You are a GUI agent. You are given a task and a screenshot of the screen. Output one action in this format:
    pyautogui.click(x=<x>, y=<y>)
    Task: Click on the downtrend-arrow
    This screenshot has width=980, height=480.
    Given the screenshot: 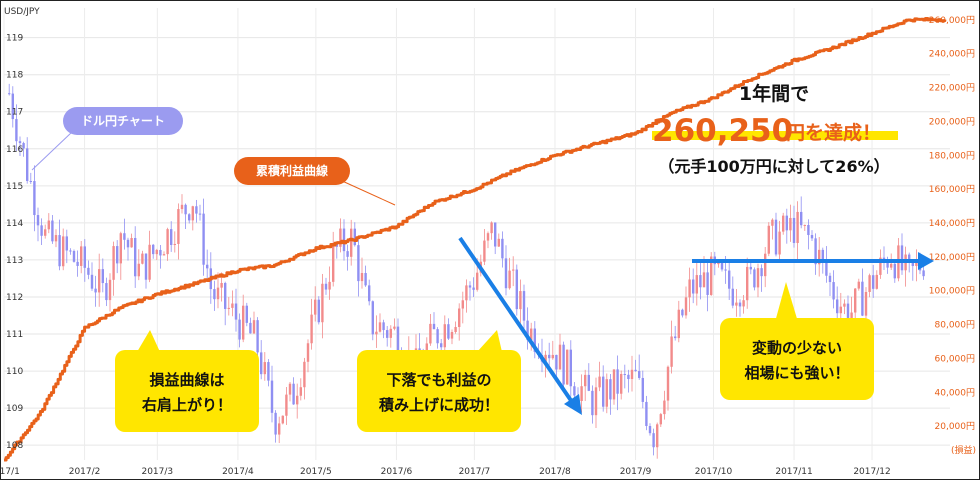 What is the action you would take?
    pyautogui.click(x=520, y=325)
    